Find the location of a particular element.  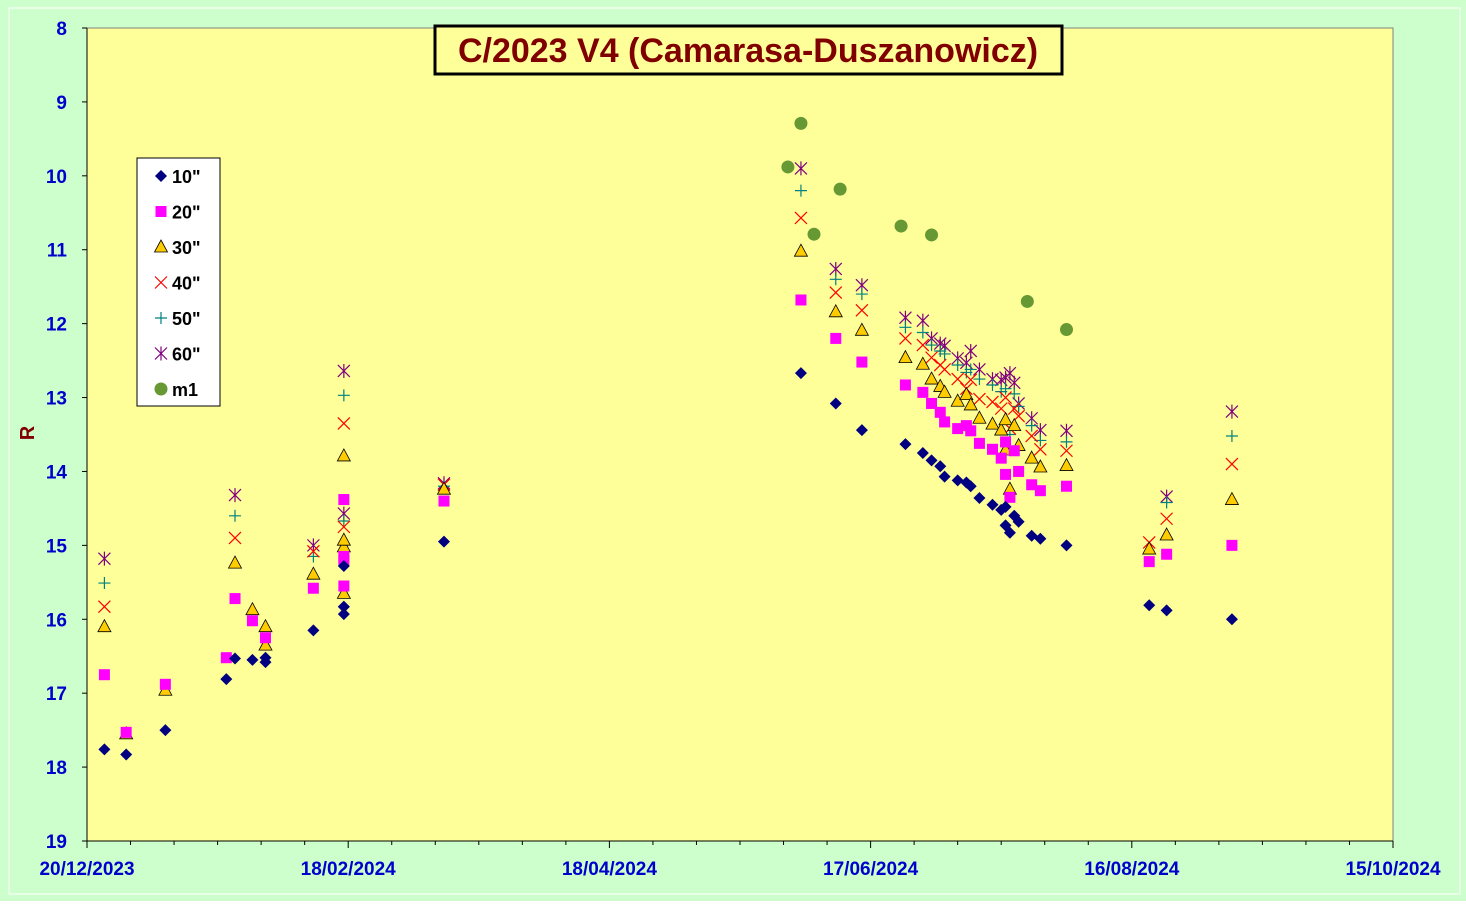

legend-label: 50" is located at coordinates (186, 319).